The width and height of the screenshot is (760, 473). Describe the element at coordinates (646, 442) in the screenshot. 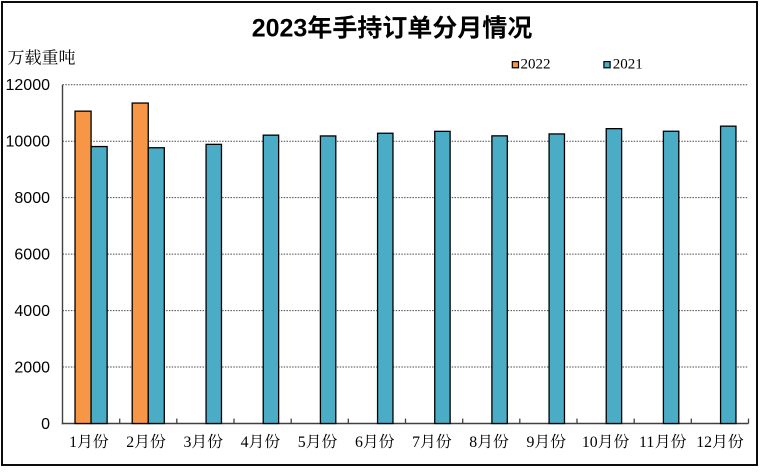

I see `svg-text: 11` at that location.